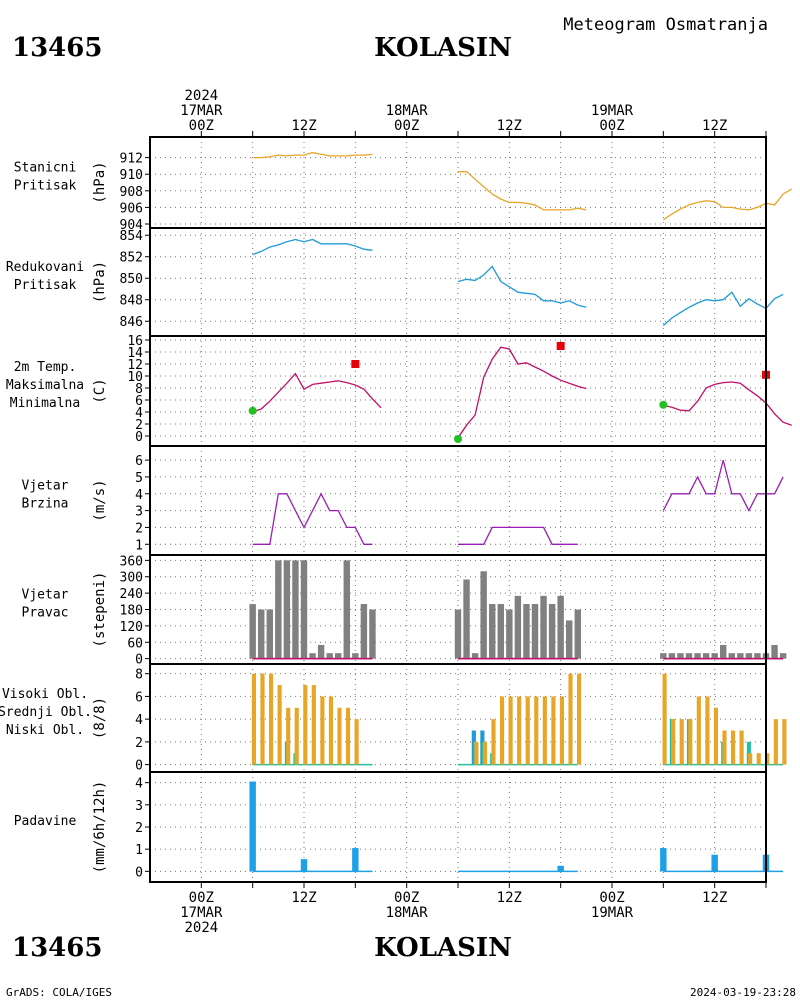 The width and height of the screenshot is (800, 1000). What do you see at coordinates (45, 168) in the screenshot?
I see `panel-label: Stanicni` at bounding box center [45, 168].